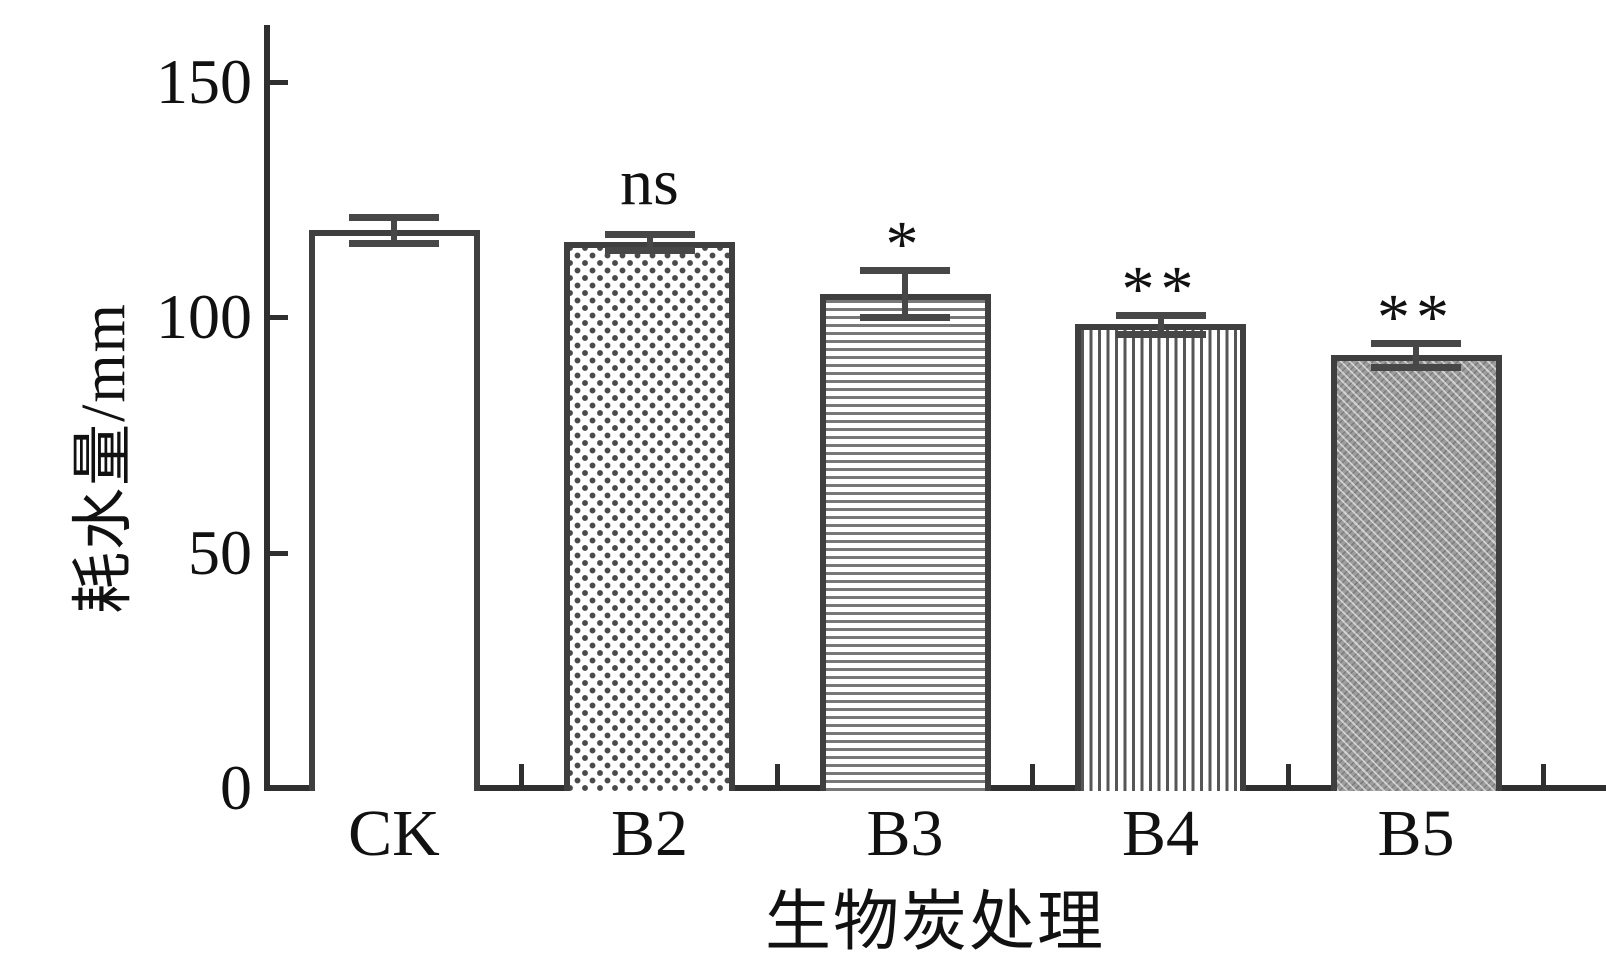 This screenshot has height=953, width=1606. What do you see at coordinates (394, 833) in the screenshot?
I see `category-label-CK: CK` at bounding box center [394, 833].